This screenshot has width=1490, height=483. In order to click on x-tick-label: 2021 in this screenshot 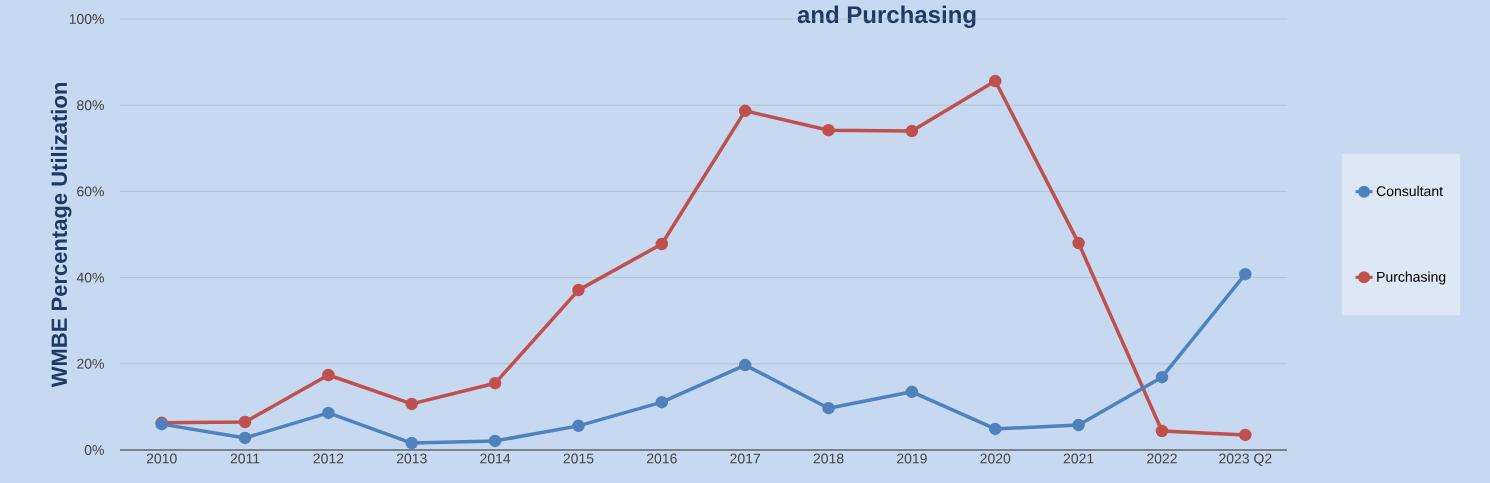, I will do `click(1078, 458)`.